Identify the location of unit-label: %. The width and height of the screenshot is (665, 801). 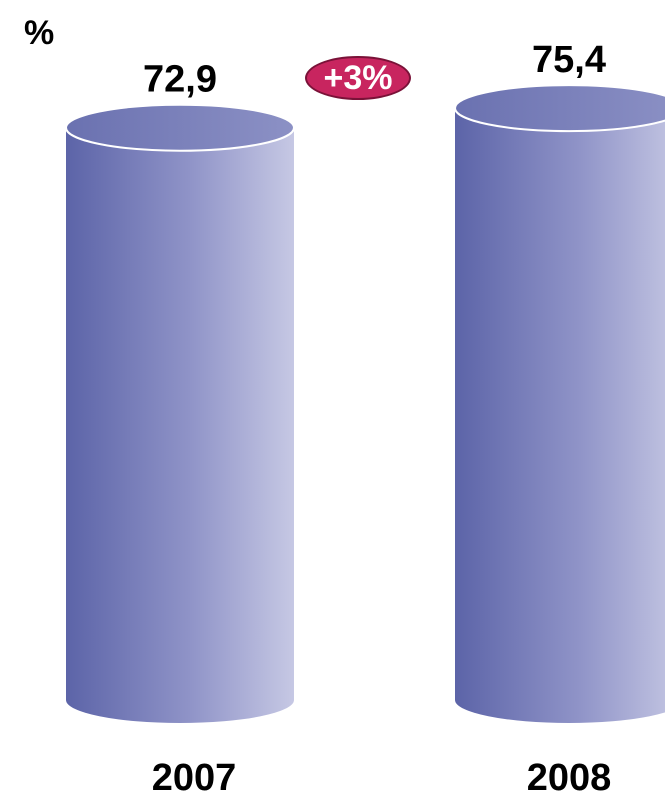
(39, 33).